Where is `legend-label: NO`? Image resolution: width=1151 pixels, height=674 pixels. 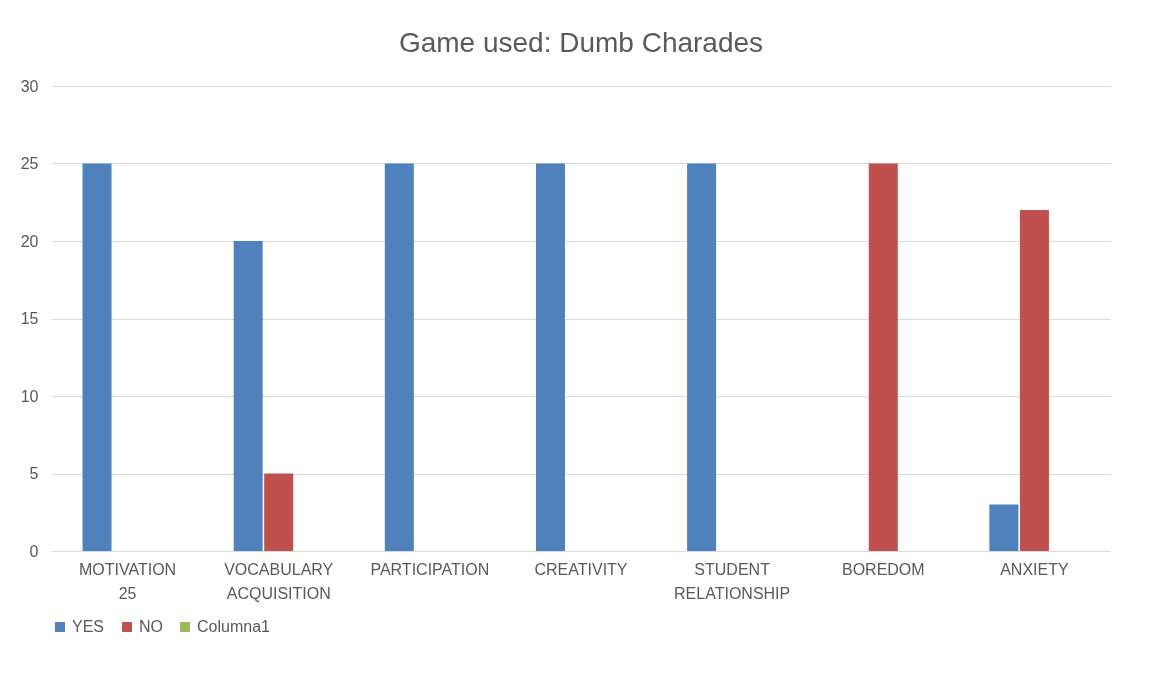 legend-label: NO is located at coordinates (151, 626).